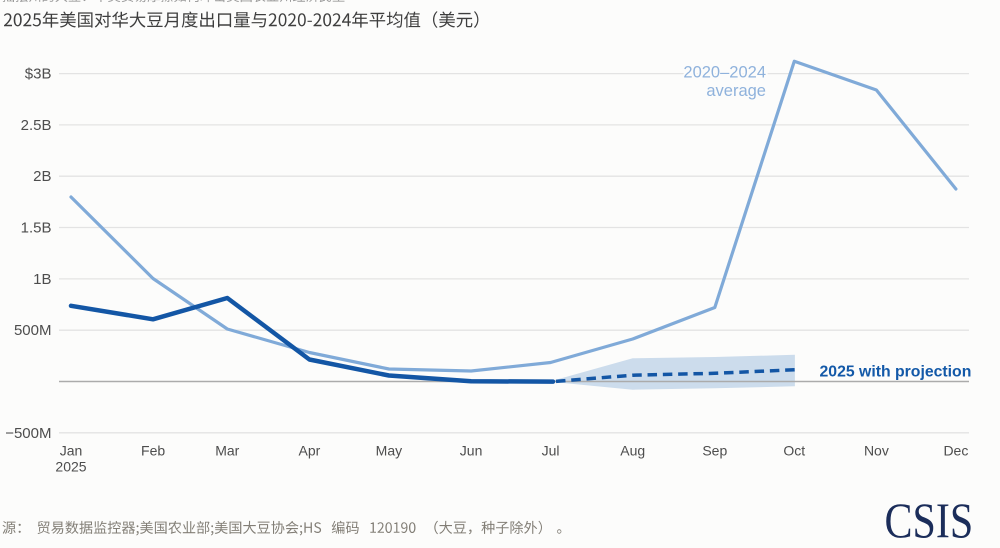 The image size is (1000, 548). I want to click on svg-text: Jun, so click(471, 451).